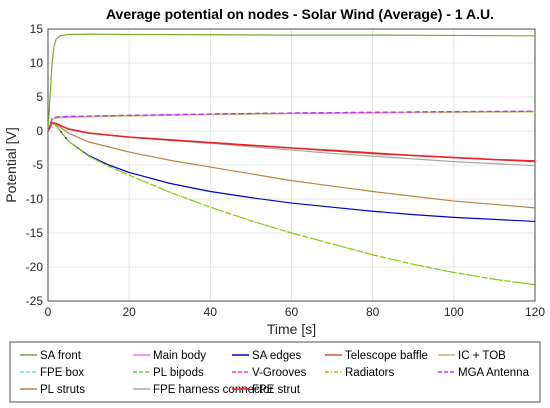 The height and width of the screenshot is (408, 550). Describe the element at coordinates (35, 267) in the screenshot. I see `y-tick-label: -20` at that location.